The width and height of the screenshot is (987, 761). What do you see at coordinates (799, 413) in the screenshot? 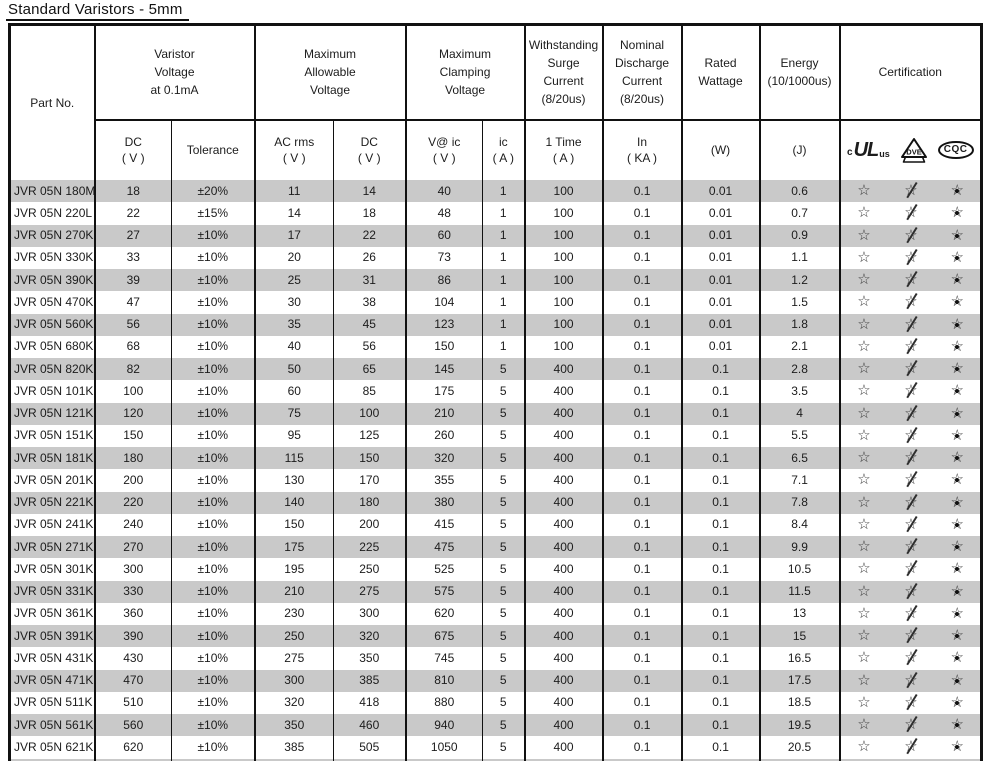
I see `energy-cell: 4` at bounding box center [799, 413].